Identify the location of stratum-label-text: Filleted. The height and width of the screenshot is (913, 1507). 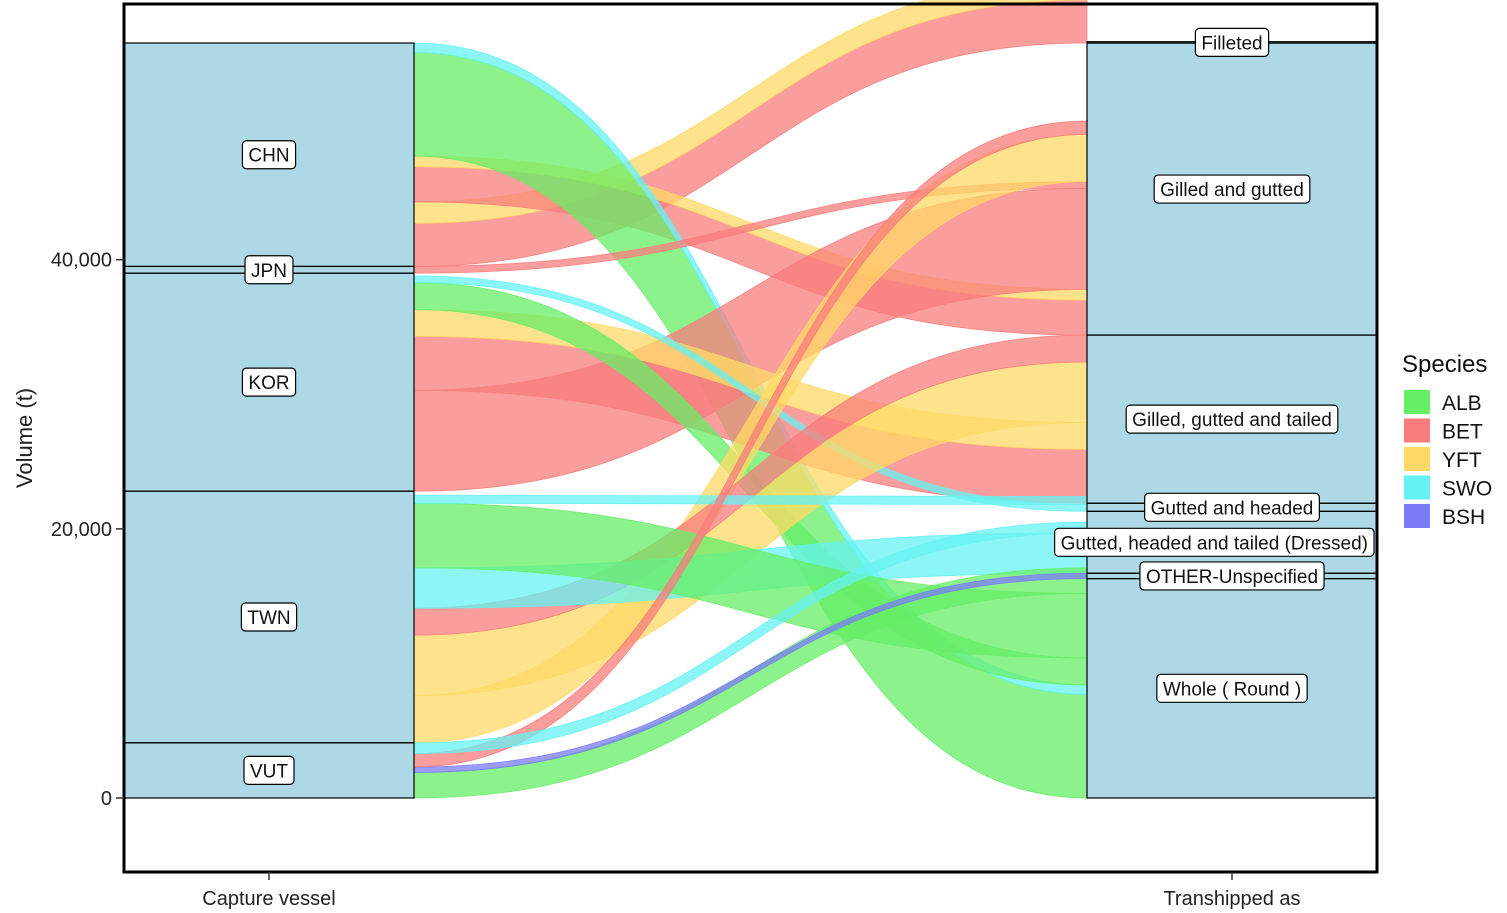
(1231, 43).